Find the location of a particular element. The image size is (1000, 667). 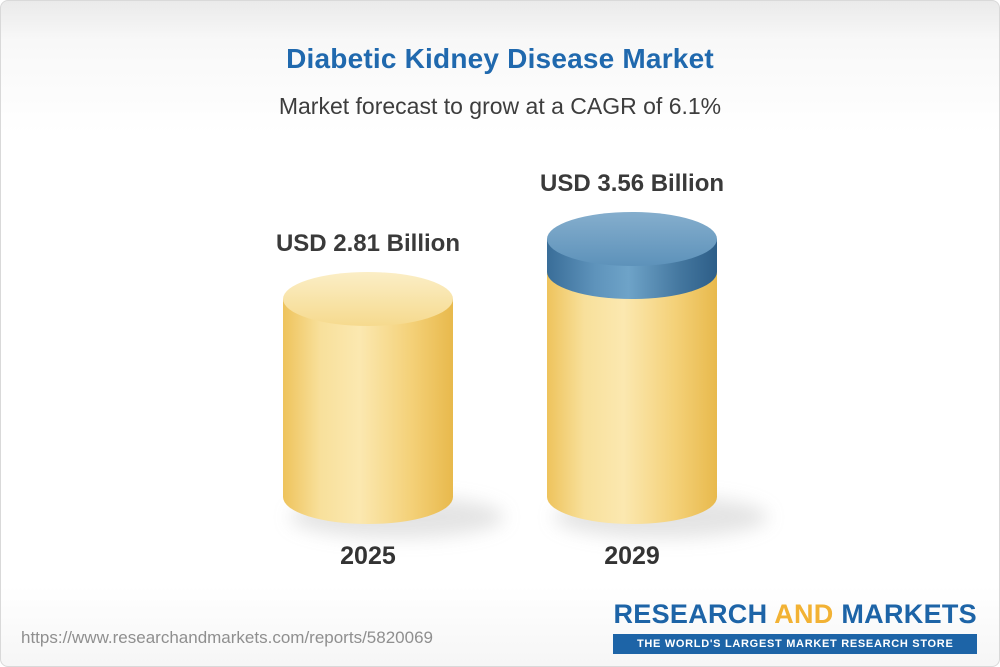

logo-word-markets: MARKETS is located at coordinates (909, 614).